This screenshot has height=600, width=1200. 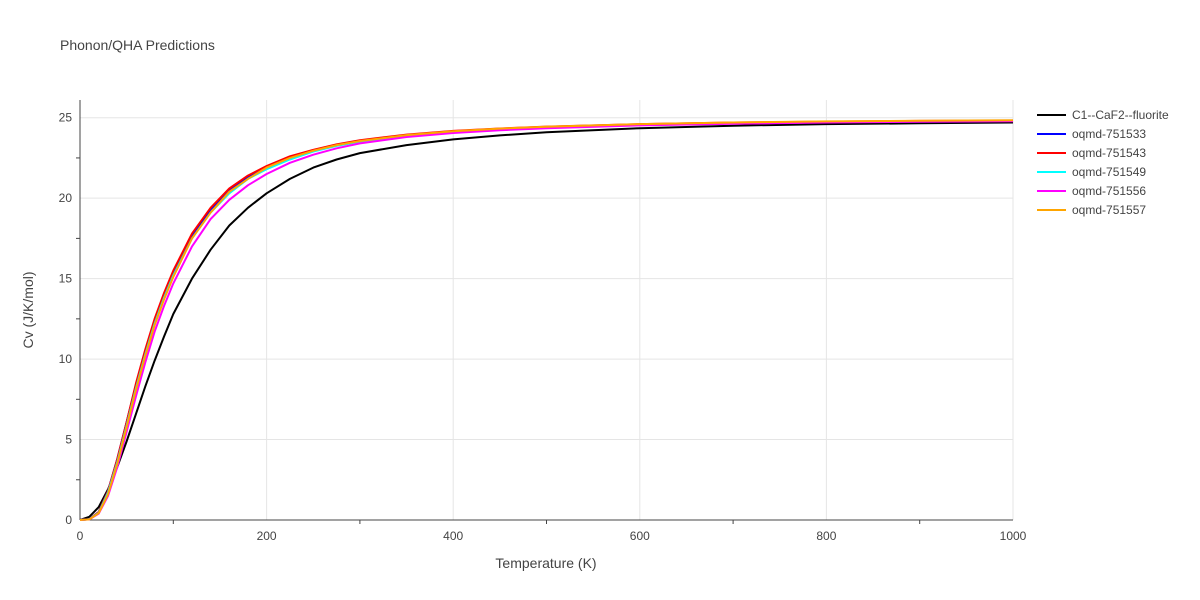 I want to click on x-ticks: 0 200 400 600 800 1000, so click(x=552, y=531).